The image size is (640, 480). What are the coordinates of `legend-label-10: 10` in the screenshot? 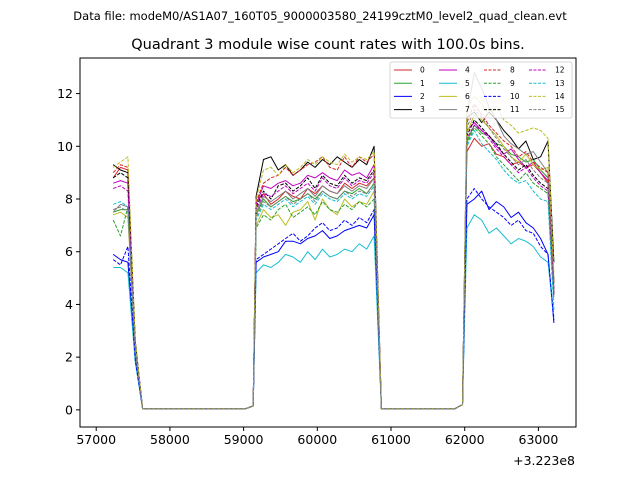 It's located at (515, 96).